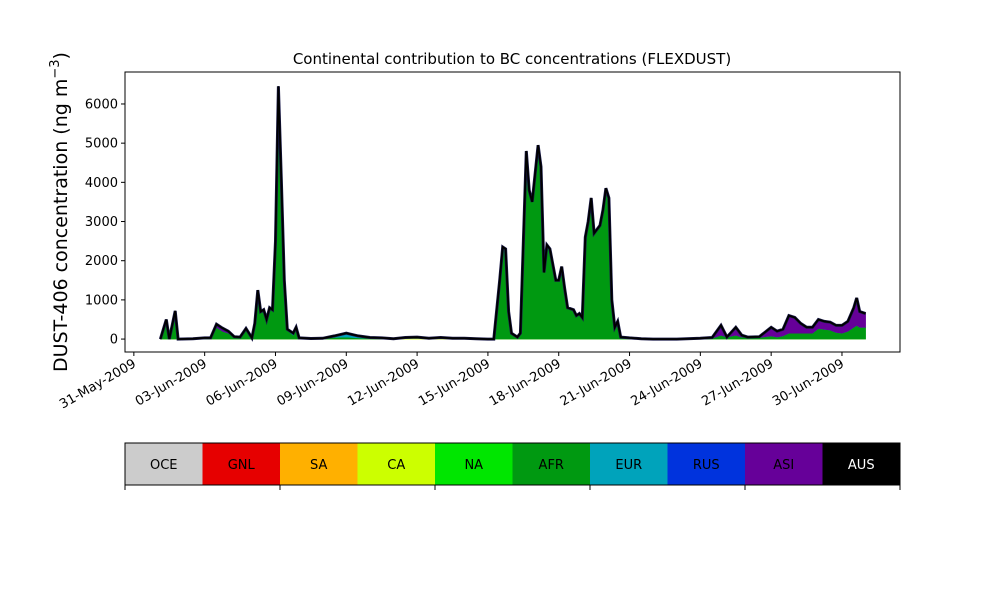 The image size is (1000, 605). What do you see at coordinates (101, 261) in the screenshot?
I see `y-tick-label: 2000` at bounding box center [101, 261].